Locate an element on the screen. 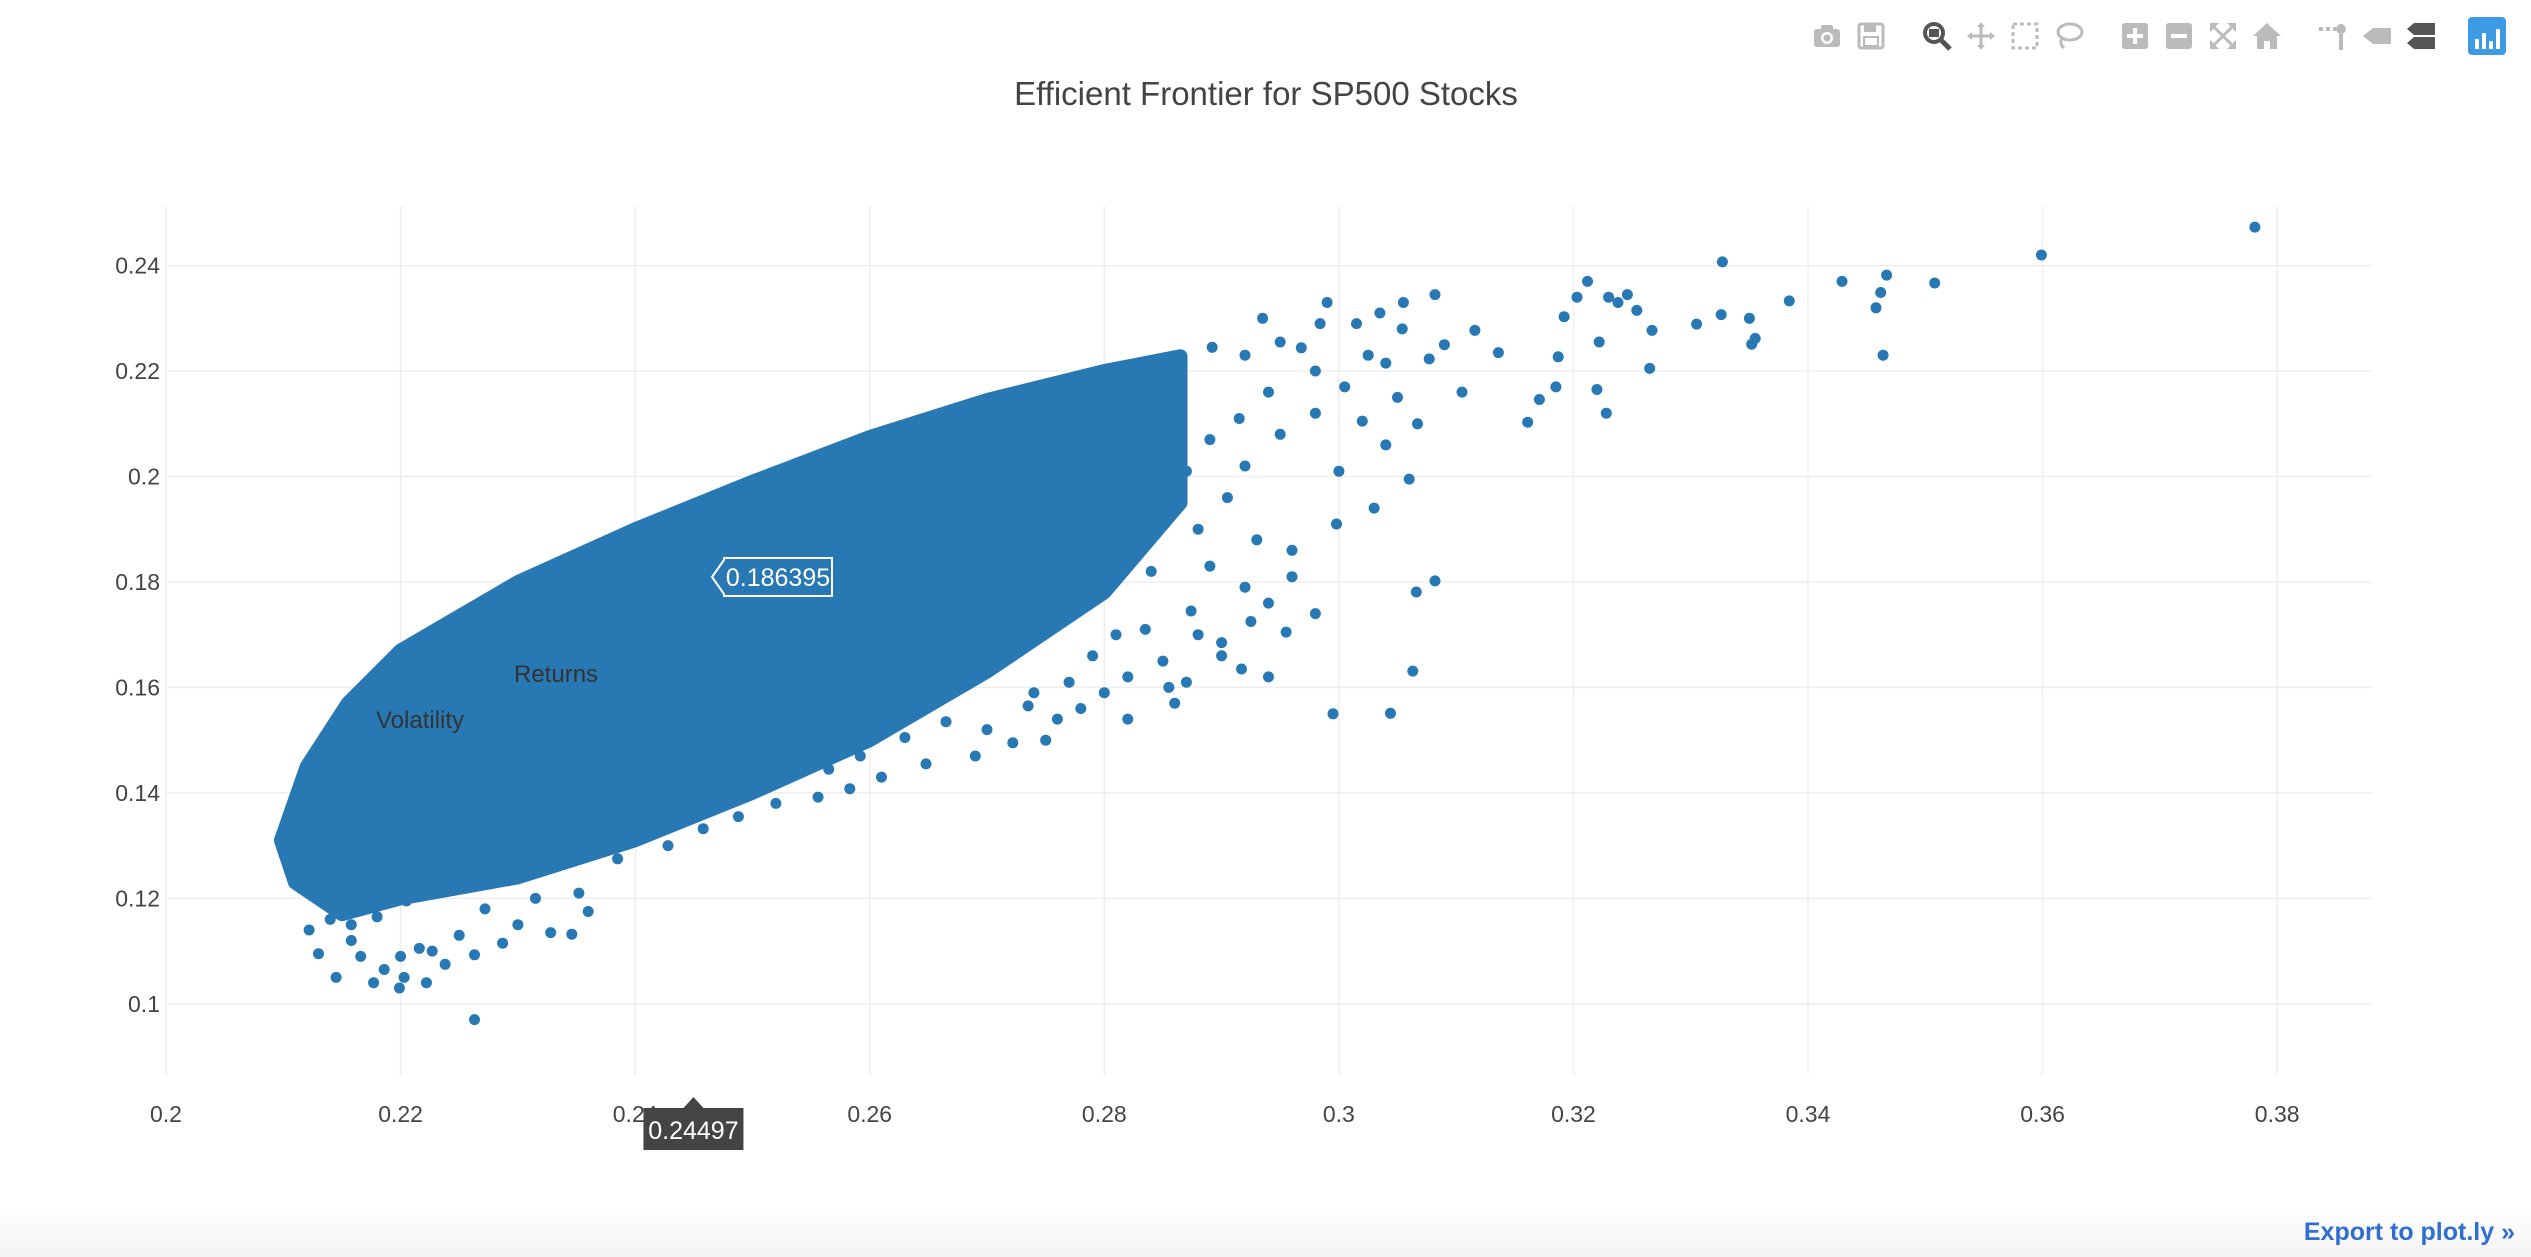  zoom-button is located at coordinates (1937, 36).